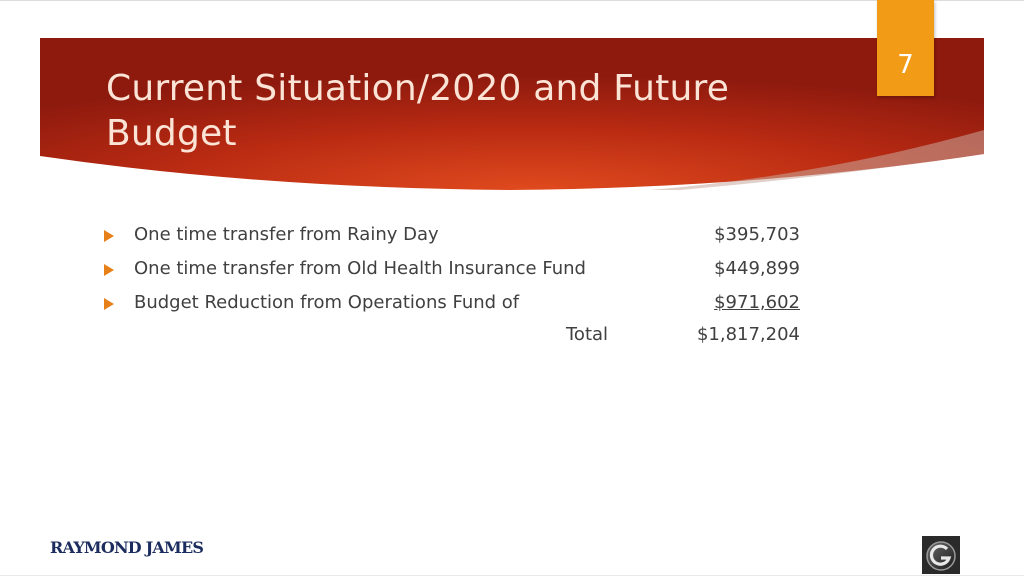  I want to click on slide-title: Current Situation/2020 and Future Budget, so click(418, 111).